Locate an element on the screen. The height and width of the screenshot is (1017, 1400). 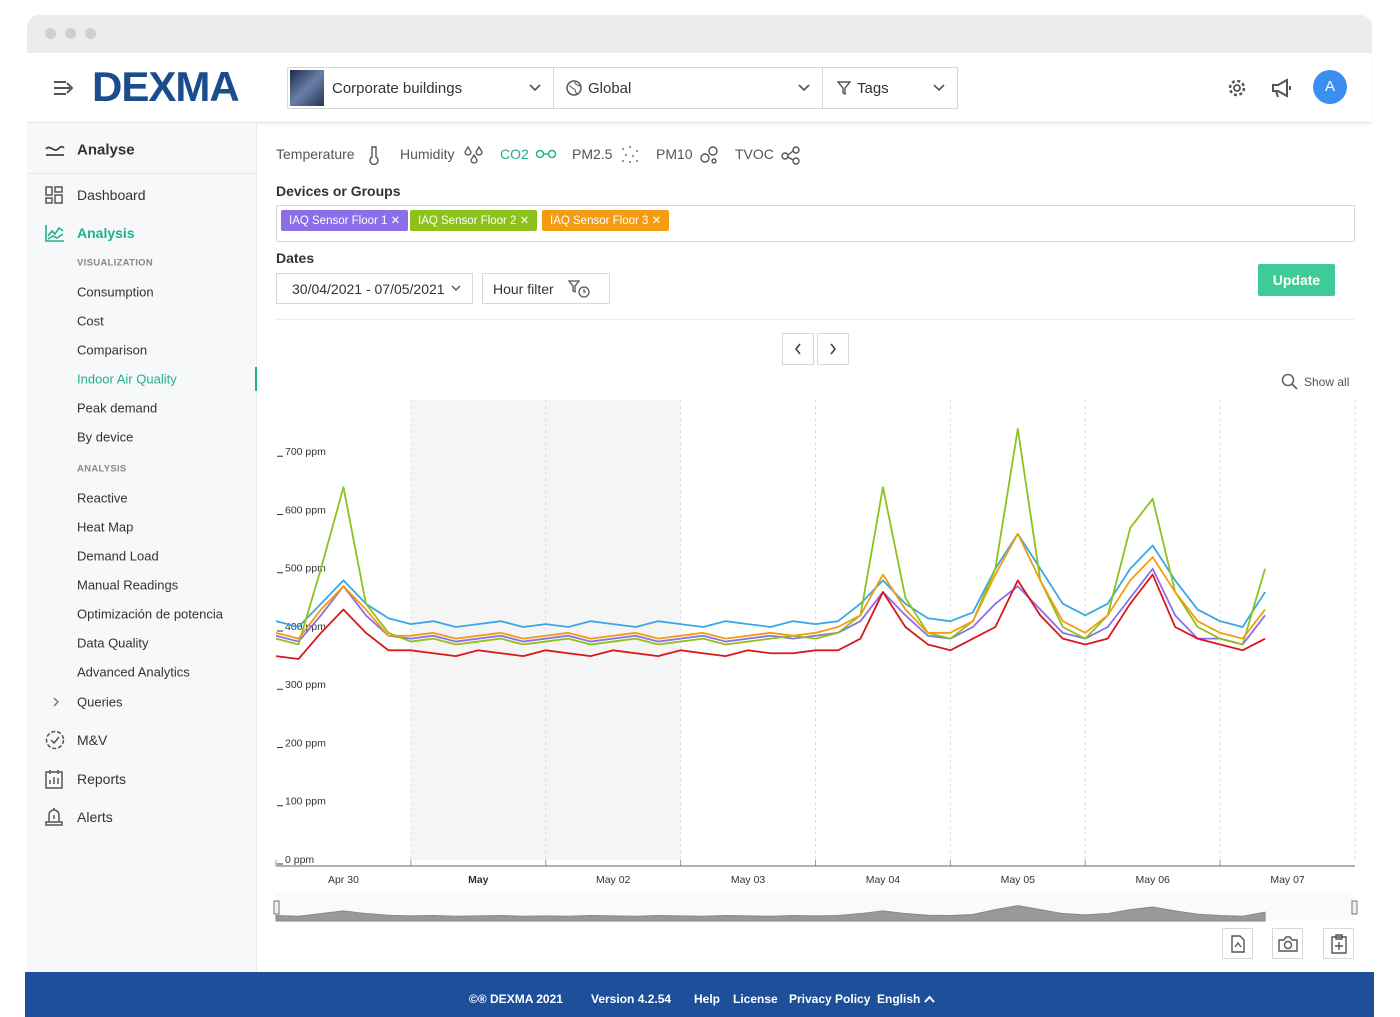
mv-icon is located at coordinates (55, 740).